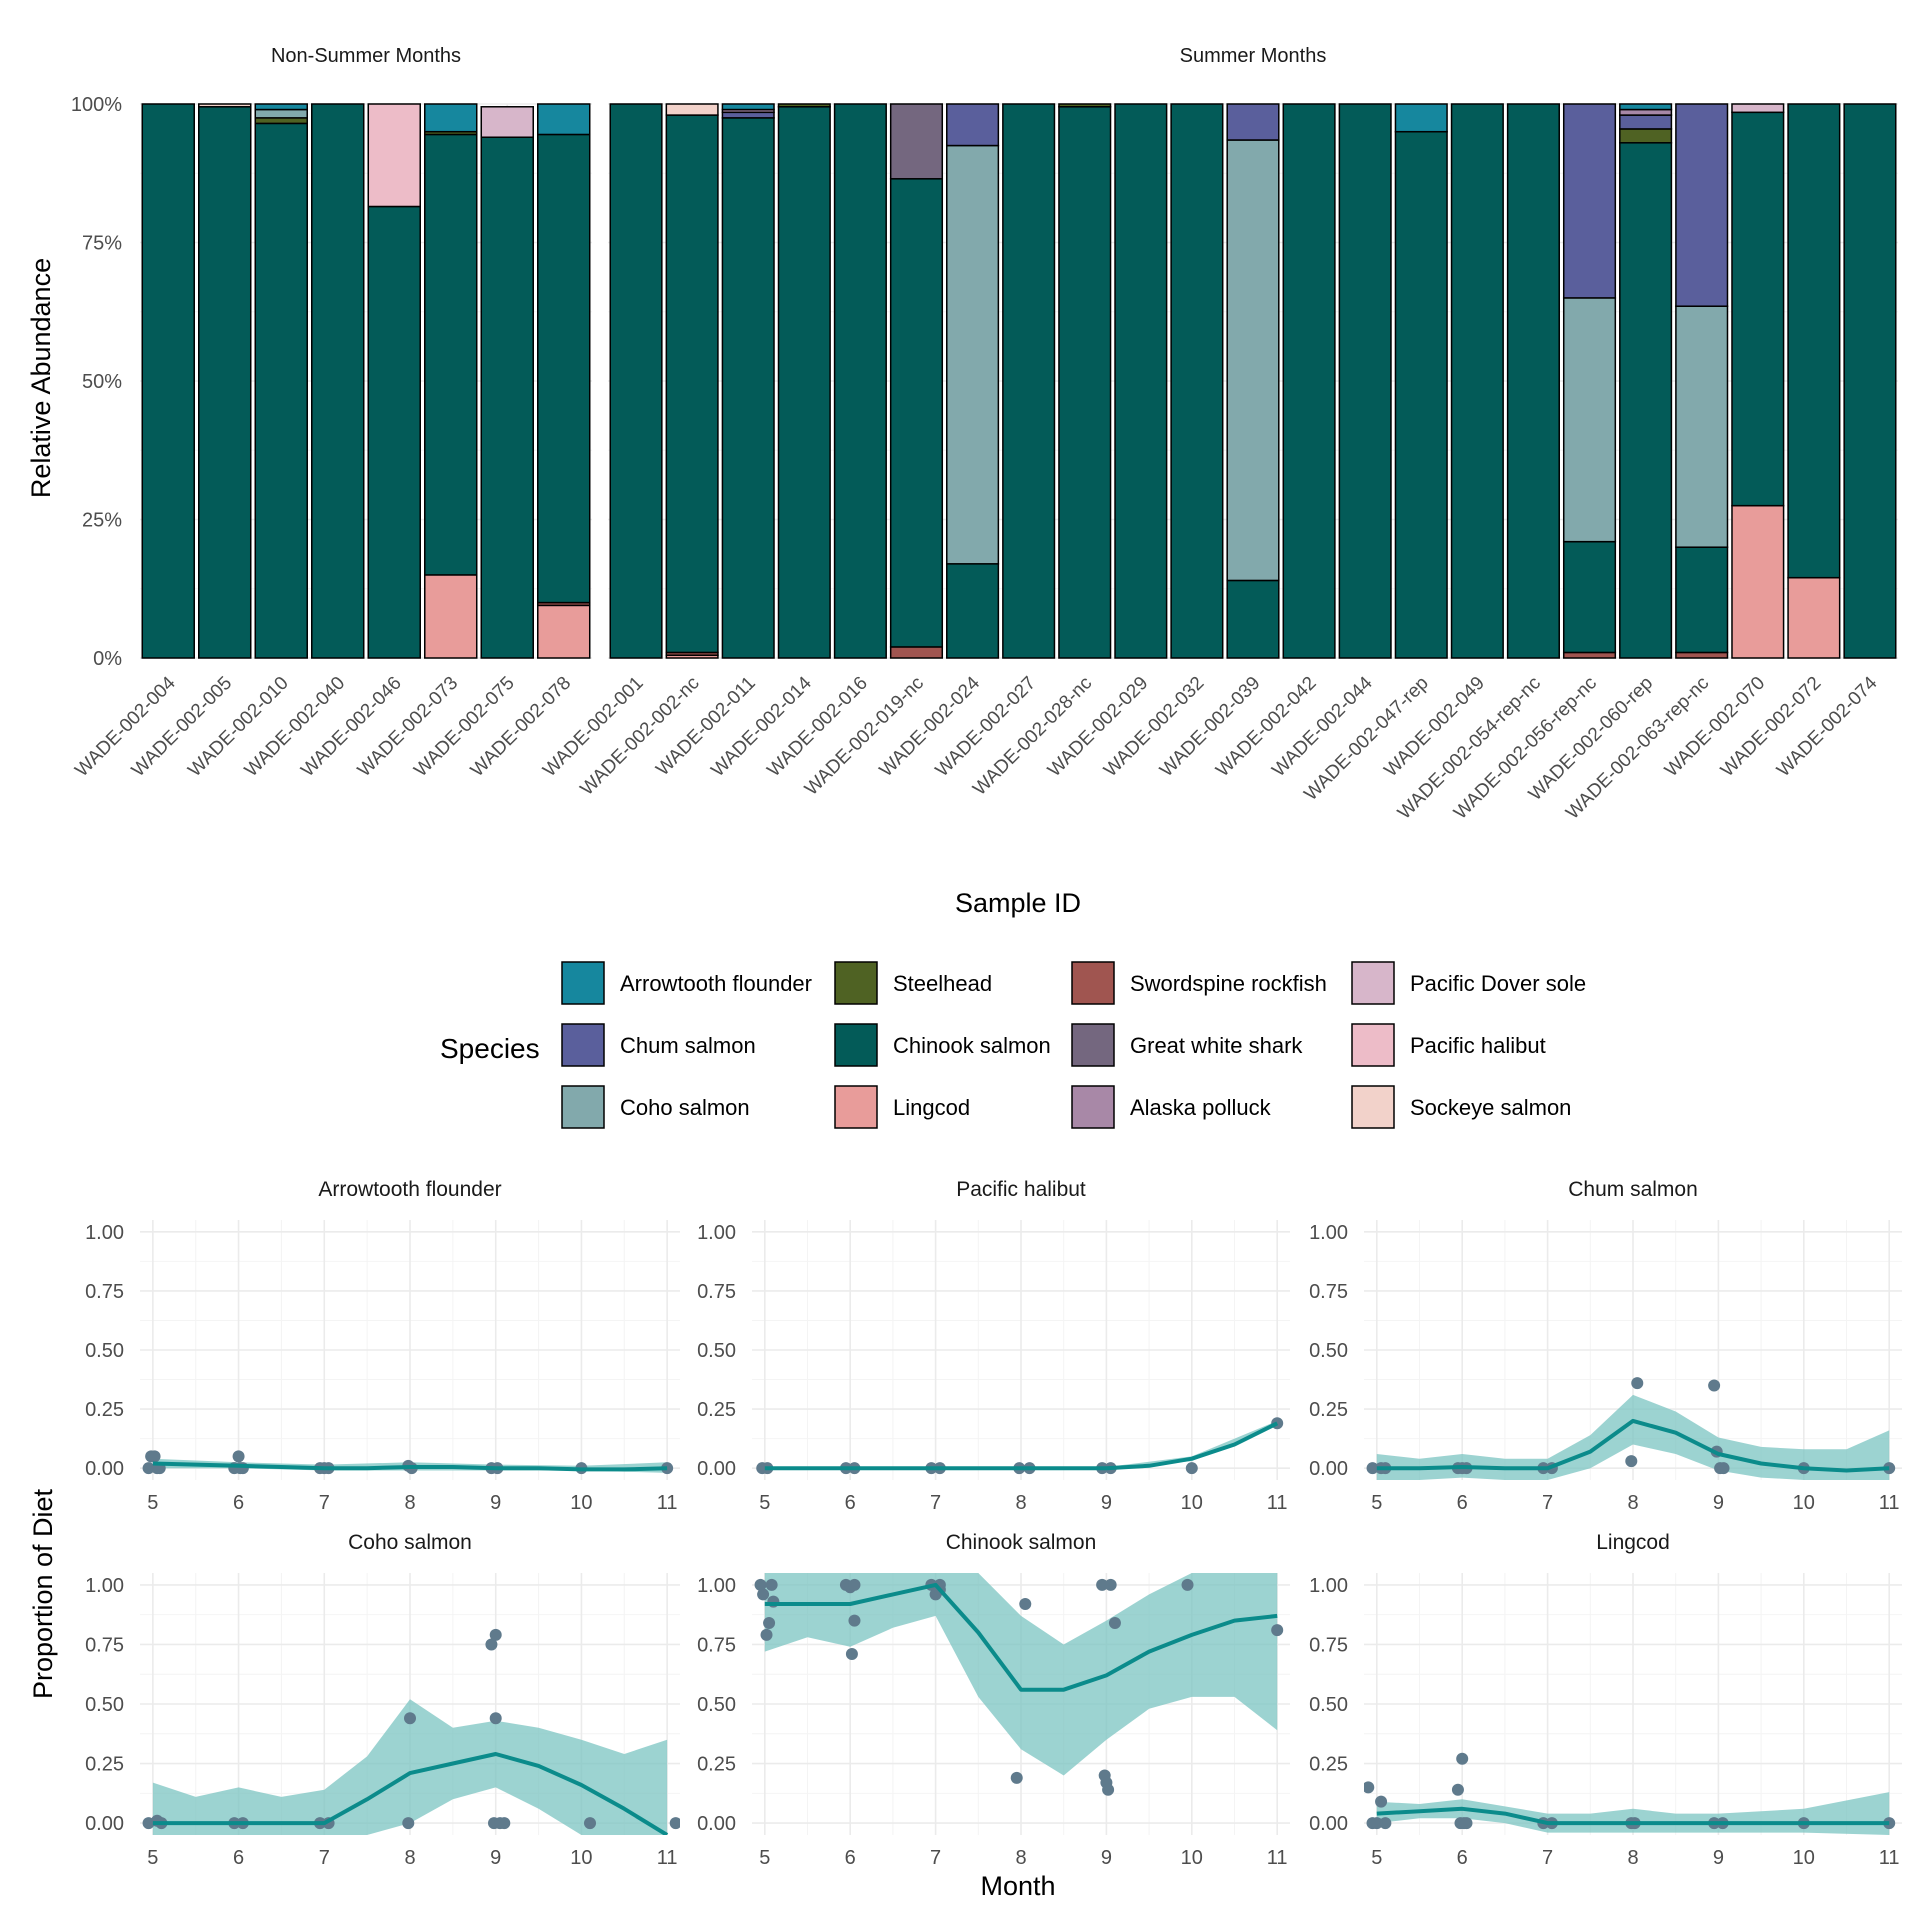 The width and height of the screenshot is (1920, 1920). I want to click on scatter-panel-3: Chum salmon 0.00 0.25 0.50 0.75 1.00 5 6 7 8 9 10 11, so click(1605, 1346).